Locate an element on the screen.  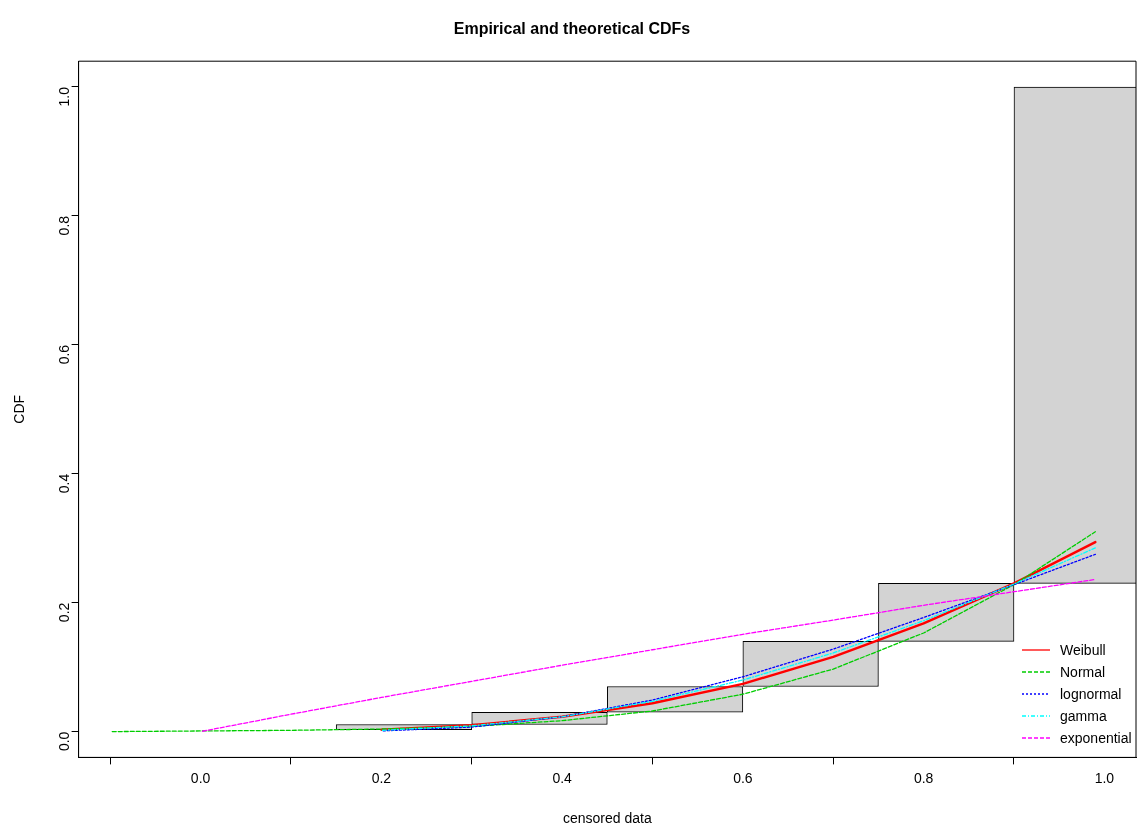
x-tick-label: 0.4 is located at coordinates (562, 777).